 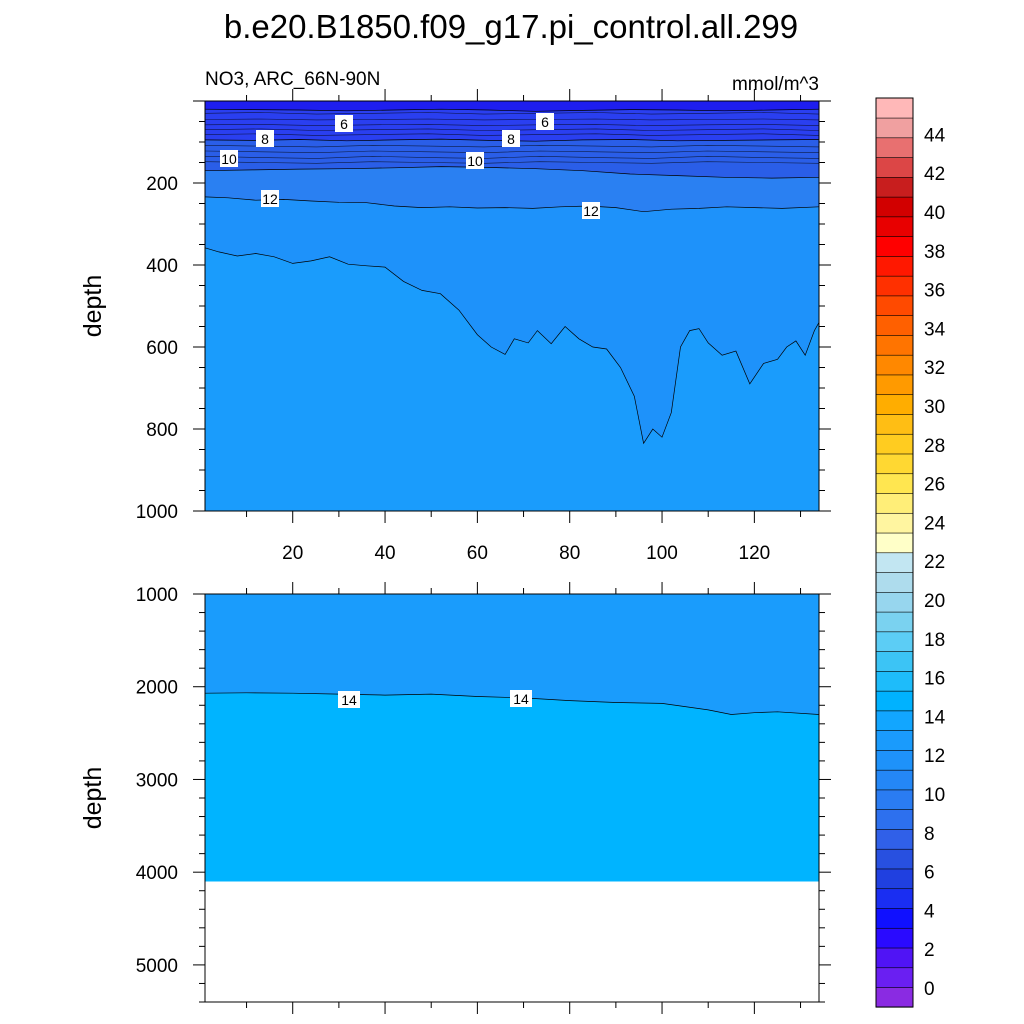 What do you see at coordinates (934, 291) in the screenshot?
I see `colorbar-label: 36` at bounding box center [934, 291].